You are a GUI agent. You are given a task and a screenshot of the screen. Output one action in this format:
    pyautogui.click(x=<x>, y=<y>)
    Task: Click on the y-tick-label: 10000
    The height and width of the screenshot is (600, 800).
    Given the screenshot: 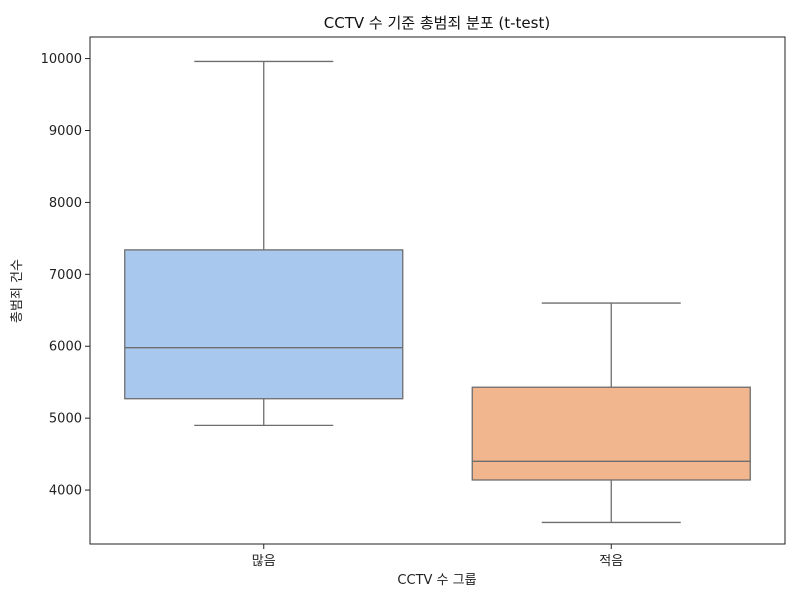 What is the action you would take?
    pyautogui.click(x=61, y=59)
    